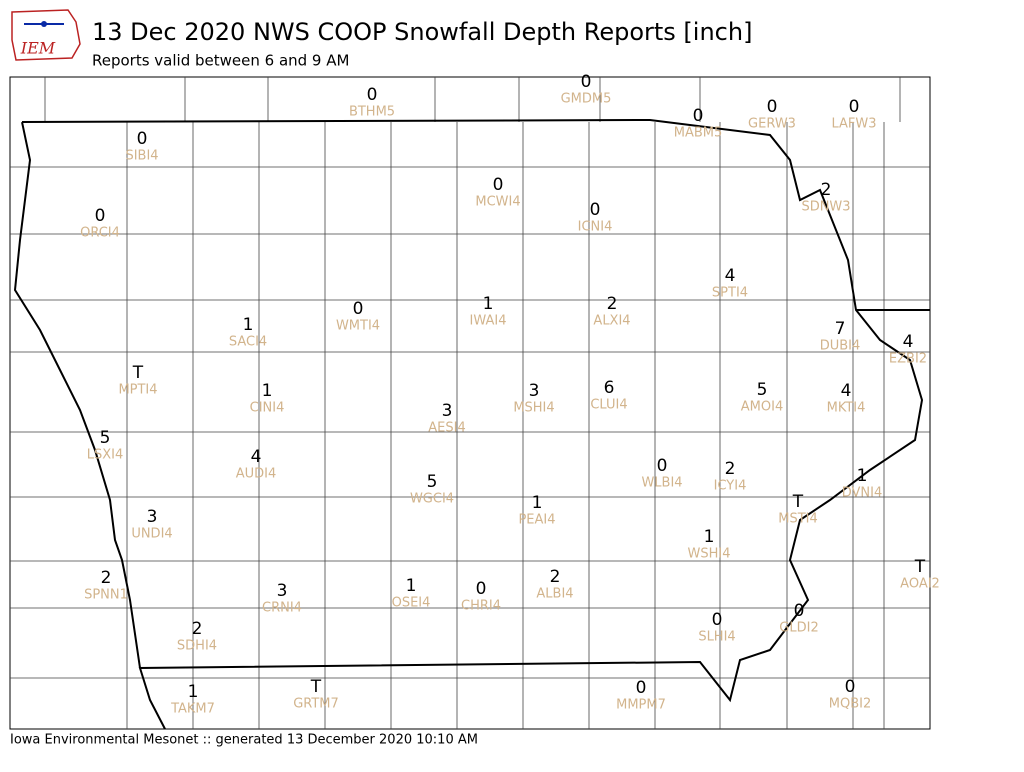 The width and height of the screenshot is (1024, 772). Describe the element at coordinates (256, 474) in the screenshot. I see `station-id: AUDI4` at that location.